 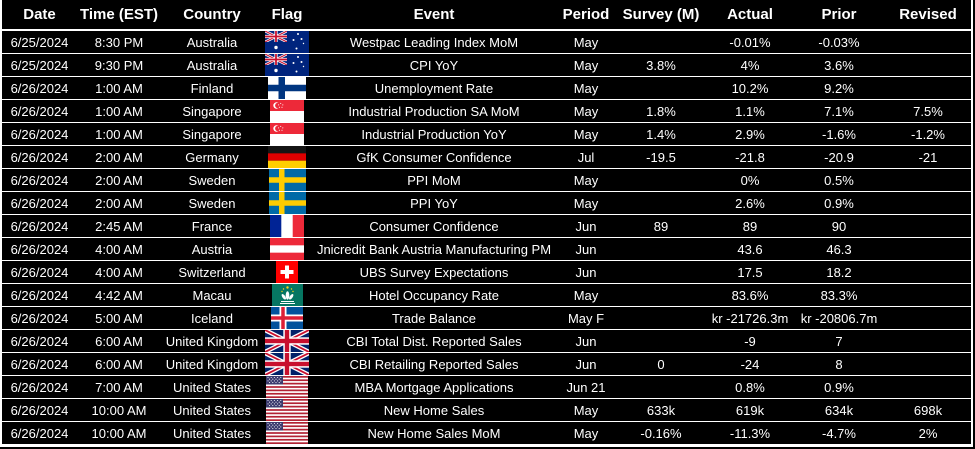 What do you see at coordinates (839, 180) in the screenshot?
I see `prior-cell: 0.5%` at bounding box center [839, 180].